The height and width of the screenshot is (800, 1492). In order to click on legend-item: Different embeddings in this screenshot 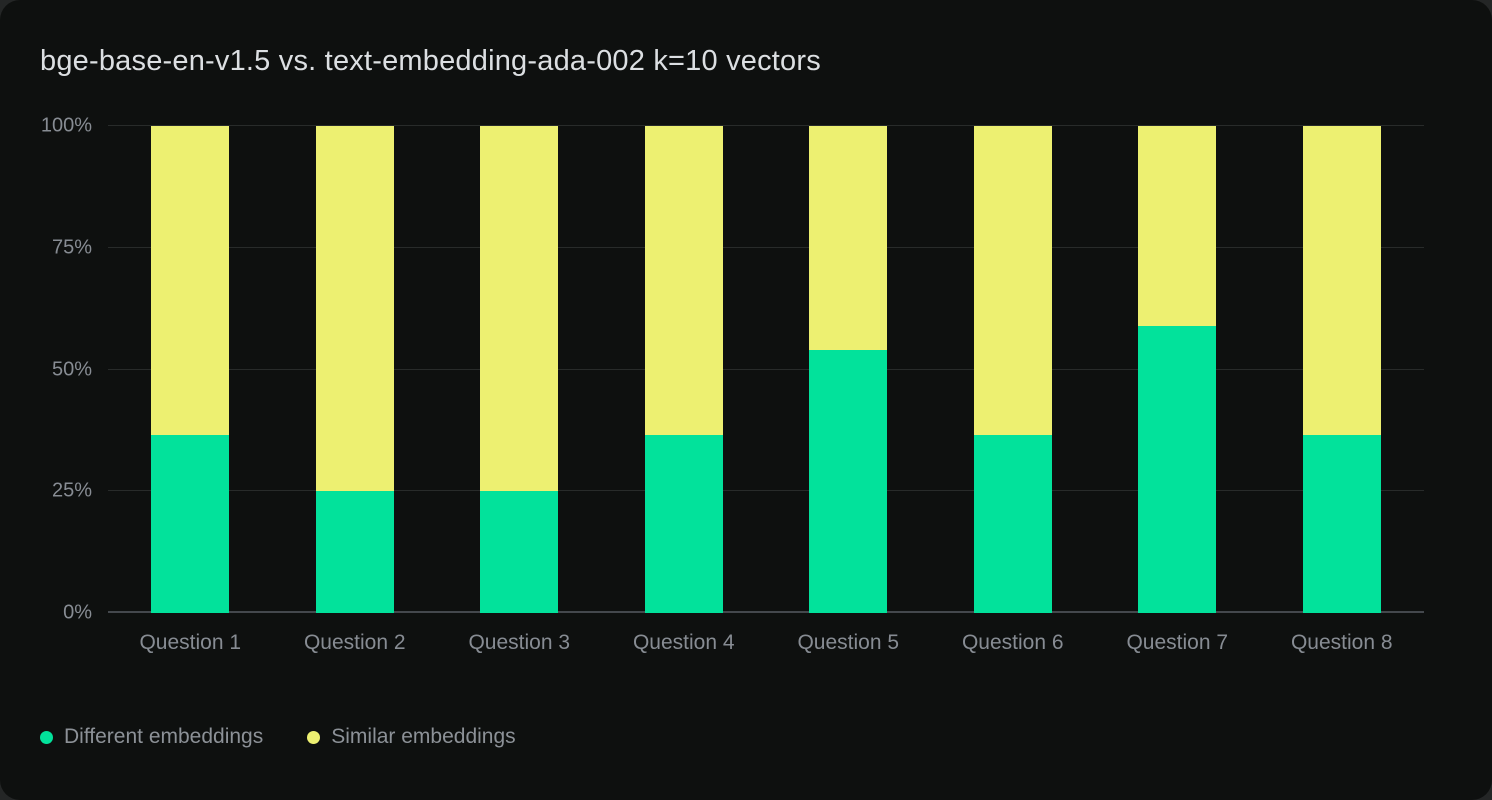, I will do `click(151, 737)`.